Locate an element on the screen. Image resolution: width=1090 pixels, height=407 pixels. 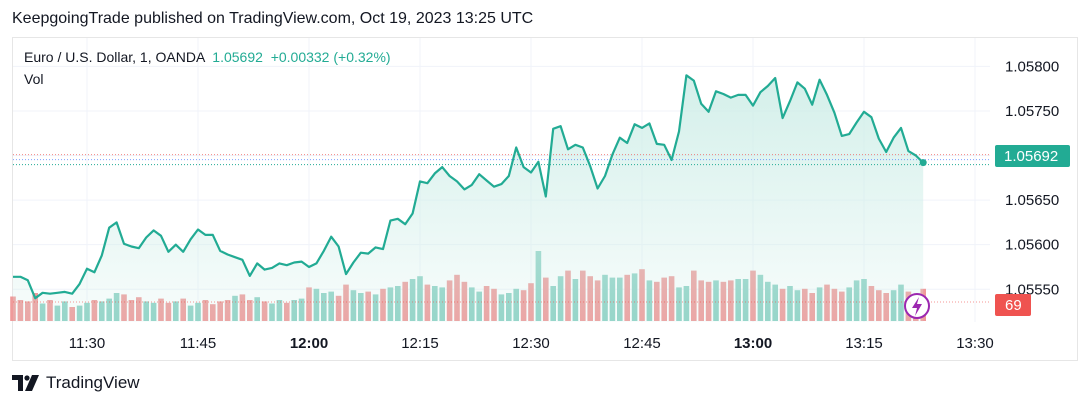
tradingview-brand: TradingView is located at coordinates (93, 382).